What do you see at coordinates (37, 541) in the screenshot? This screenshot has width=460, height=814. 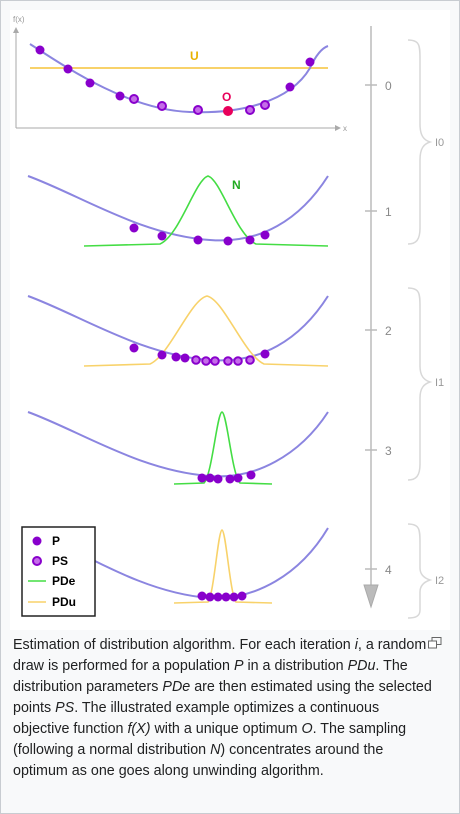 I see `legend-dot-icon` at bounding box center [37, 541].